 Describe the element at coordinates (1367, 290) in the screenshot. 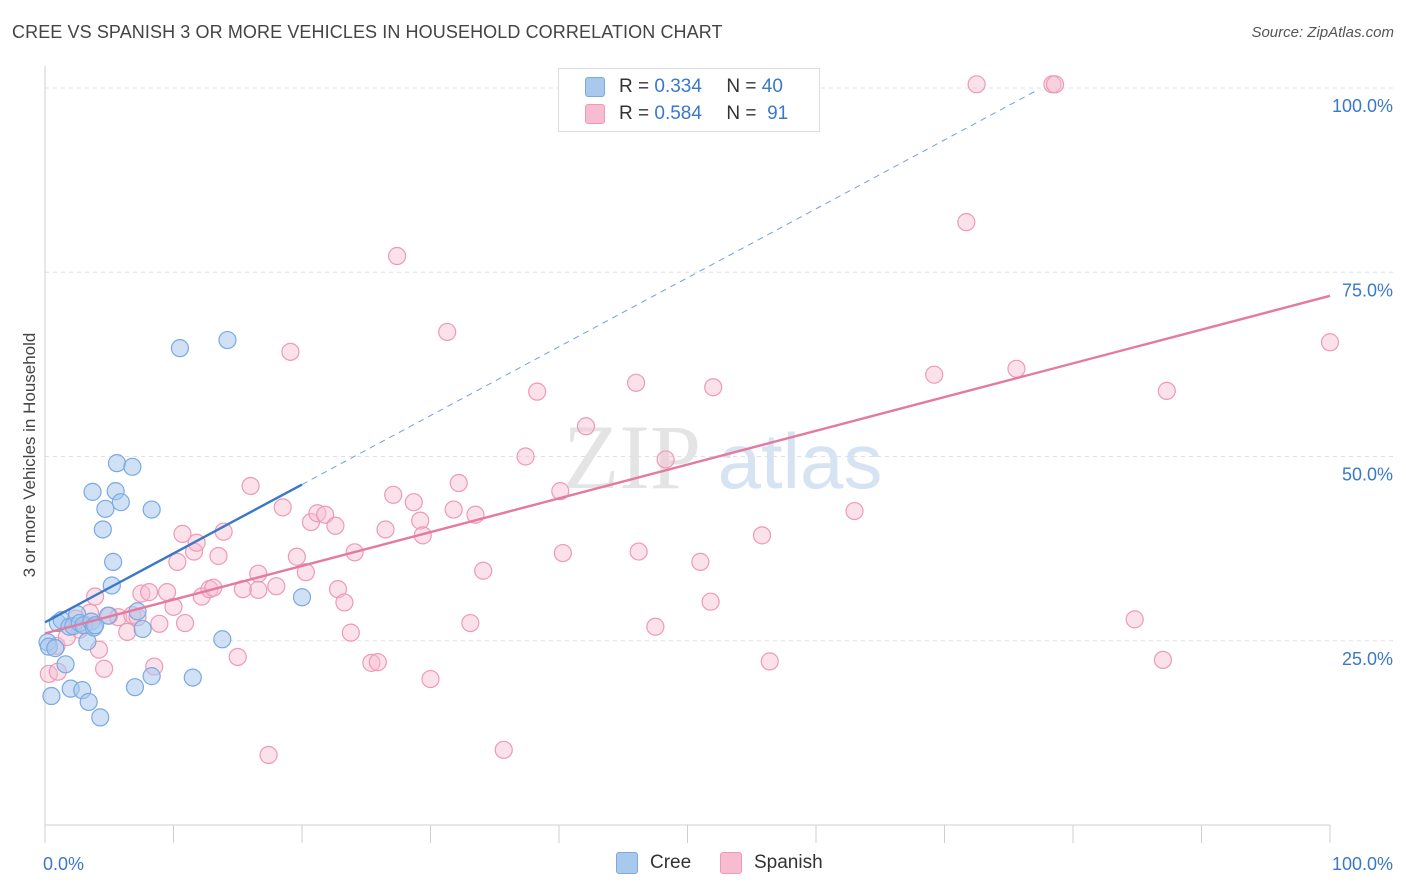

I see `y-tick-label: 75.0%` at that location.